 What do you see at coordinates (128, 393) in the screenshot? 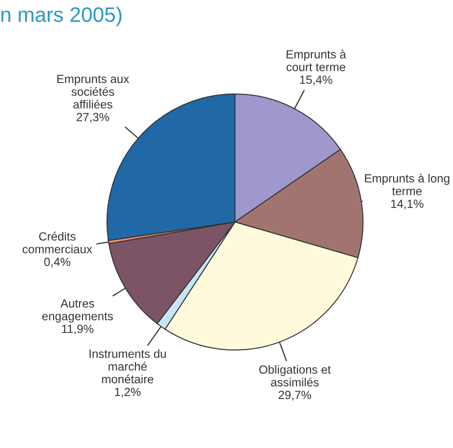
I see `data-label: 1,2%` at bounding box center [128, 393].